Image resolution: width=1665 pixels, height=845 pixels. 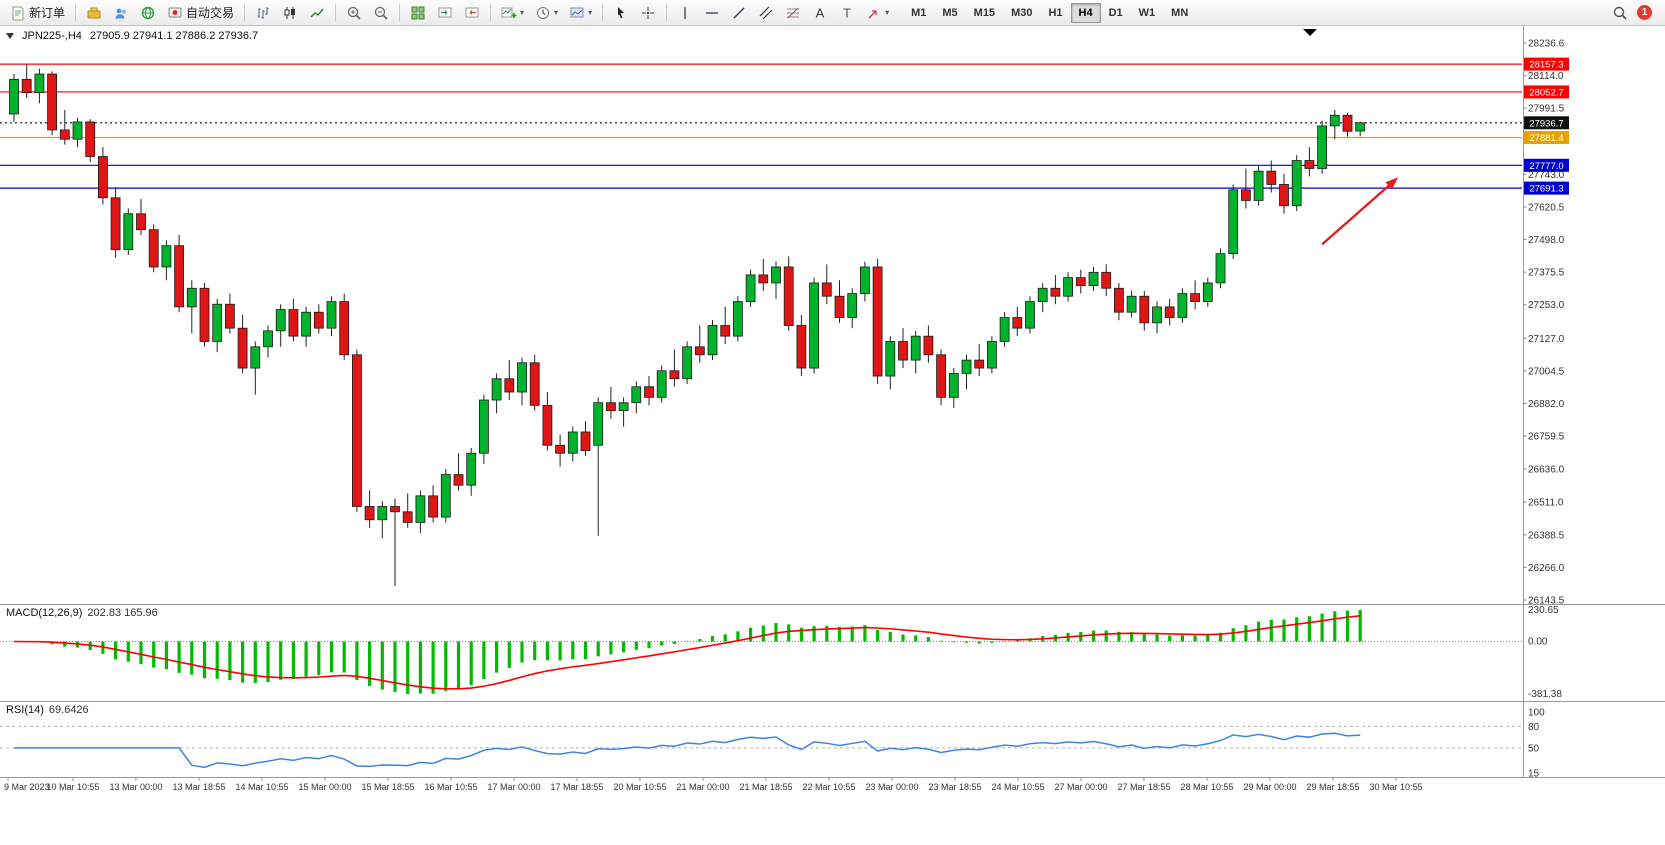 I want to click on new-chart-button: ▾, so click(x=512, y=13).